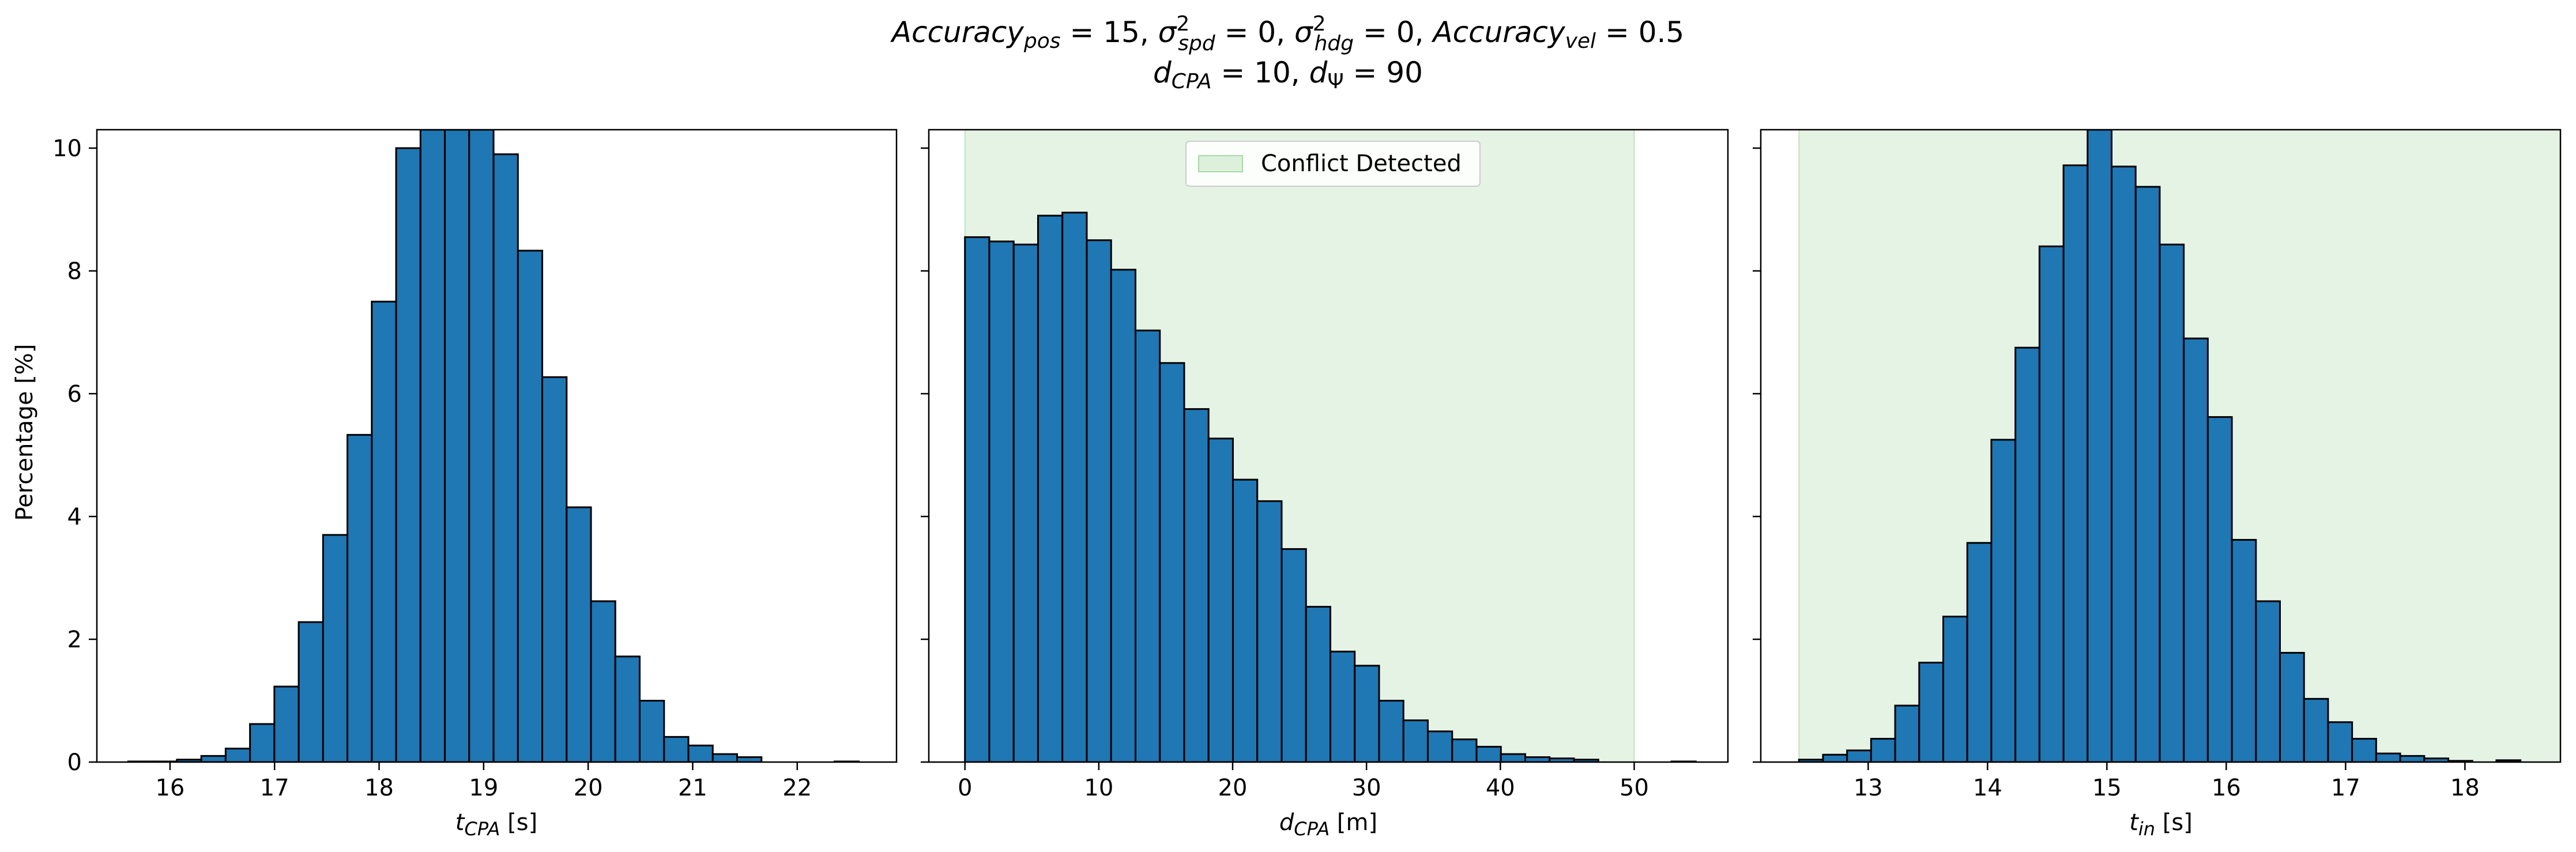  I want to click on legend: Conflict Detected, so click(1333, 164).